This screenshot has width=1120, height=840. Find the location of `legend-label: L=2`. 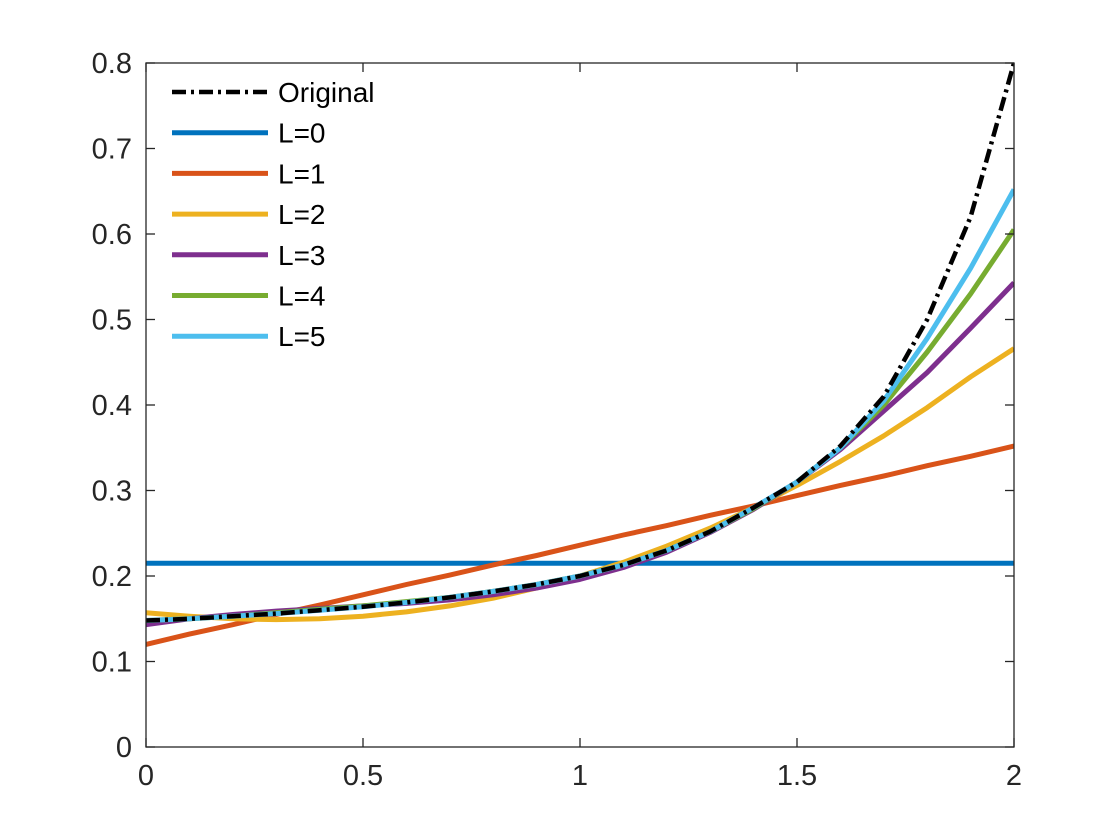

legend-label: L=2 is located at coordinates (302, 214).